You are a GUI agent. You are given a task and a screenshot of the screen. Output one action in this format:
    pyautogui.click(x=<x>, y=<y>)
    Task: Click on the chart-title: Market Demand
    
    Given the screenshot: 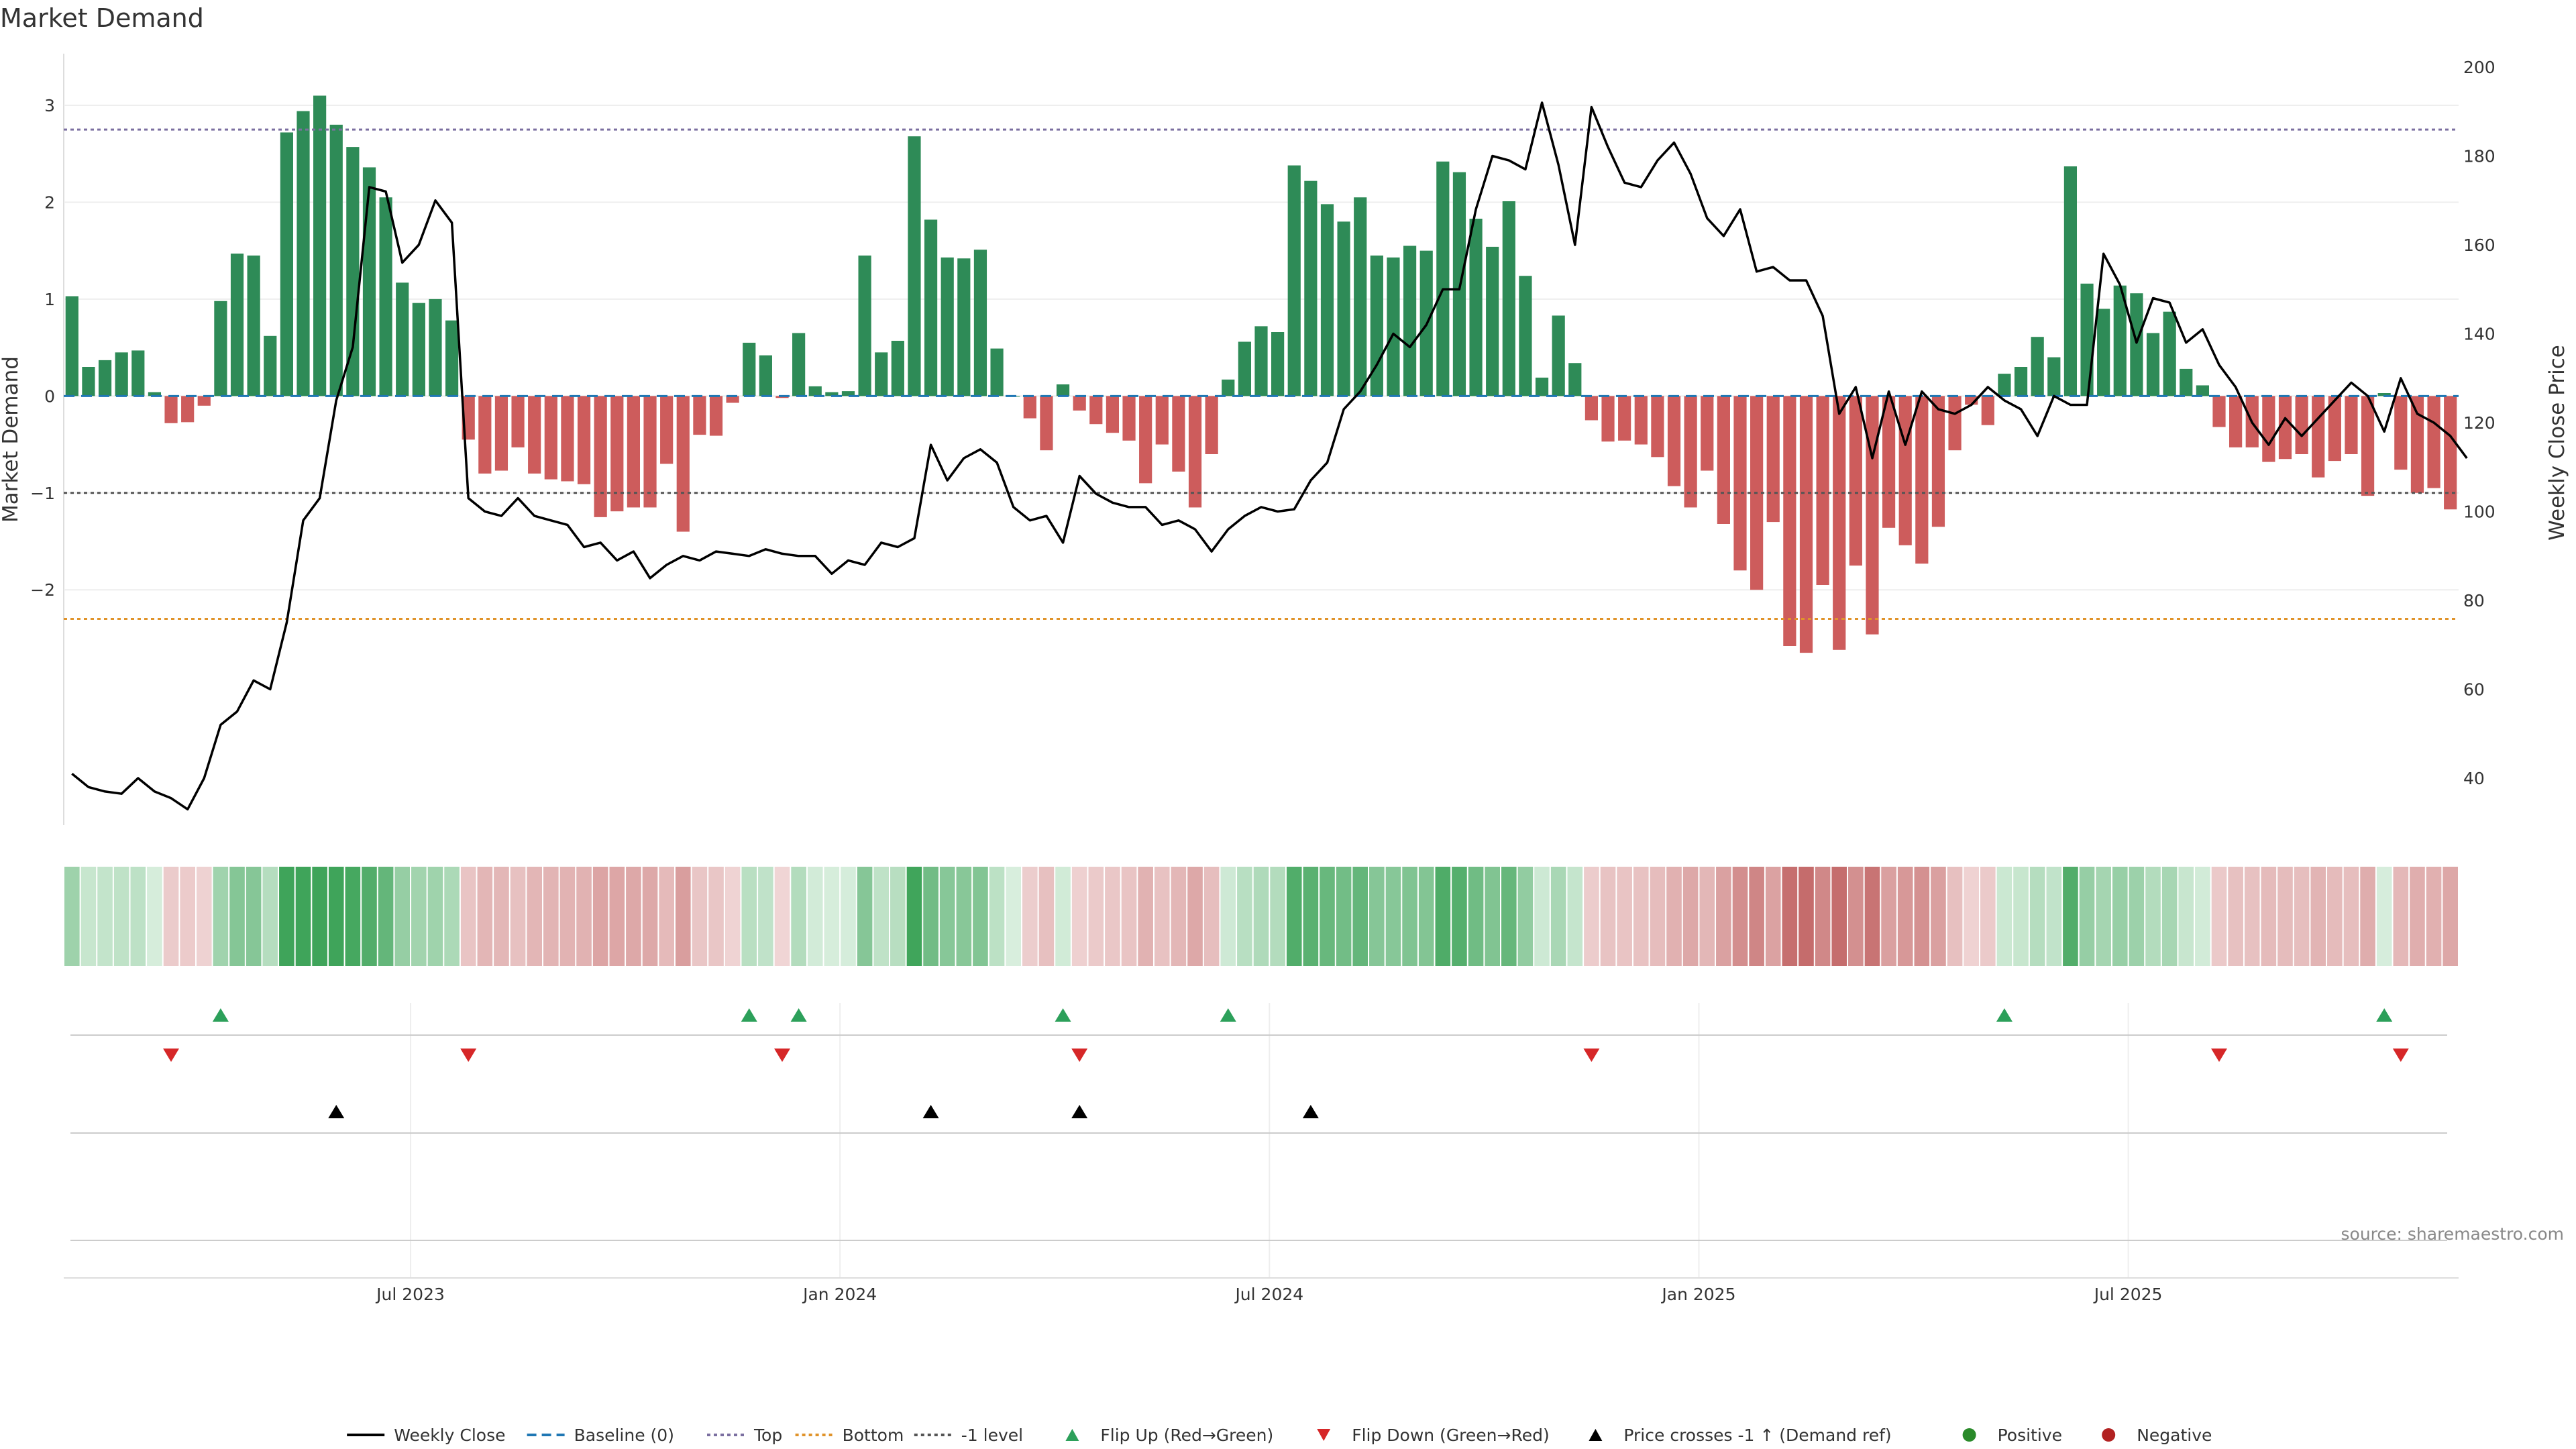 What is the action you would take?
    pyautogui.click(x=102, y=18)
    